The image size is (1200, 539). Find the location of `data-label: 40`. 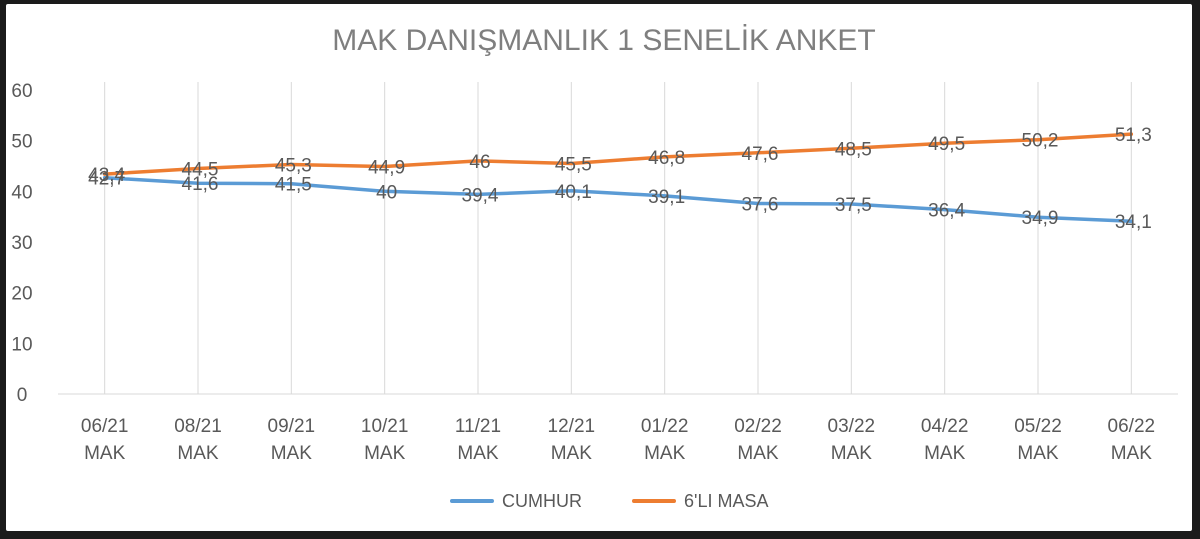

data-label: 40 is located at coordinates (386, 192).